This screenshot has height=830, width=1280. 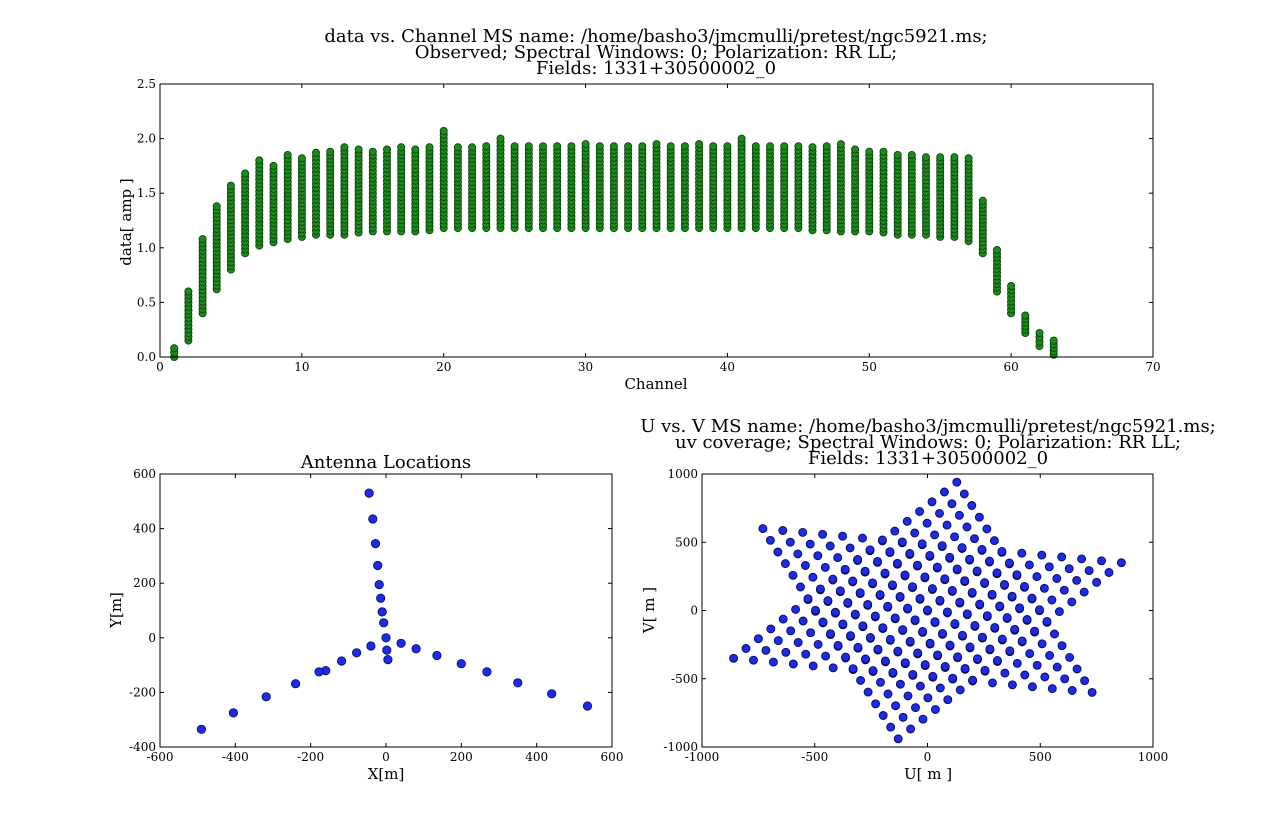 I want to click on uv-xtick-label: -500, so click(x=814, y=757).